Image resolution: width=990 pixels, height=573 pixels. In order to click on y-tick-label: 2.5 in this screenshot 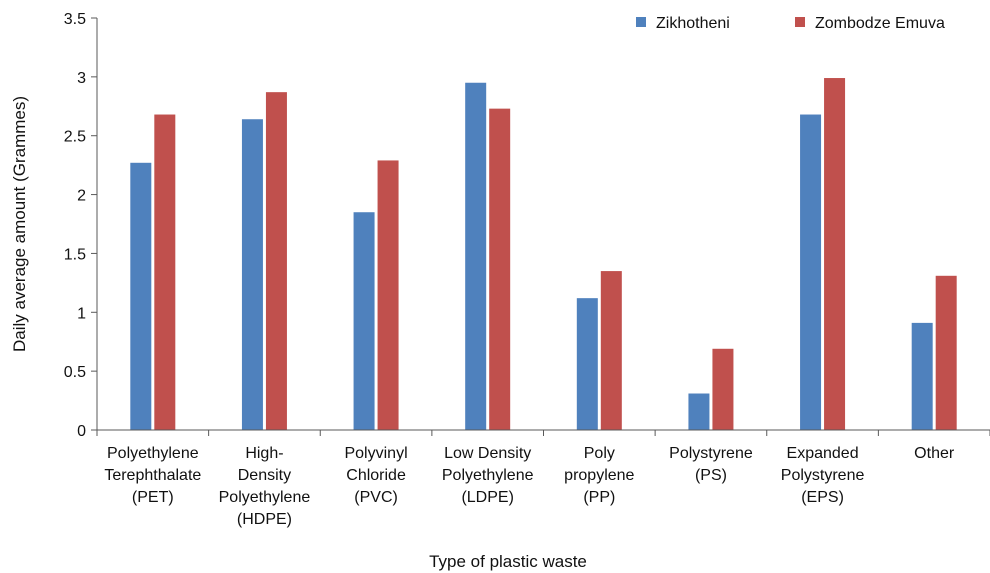, I will do `click(75, 137)`.